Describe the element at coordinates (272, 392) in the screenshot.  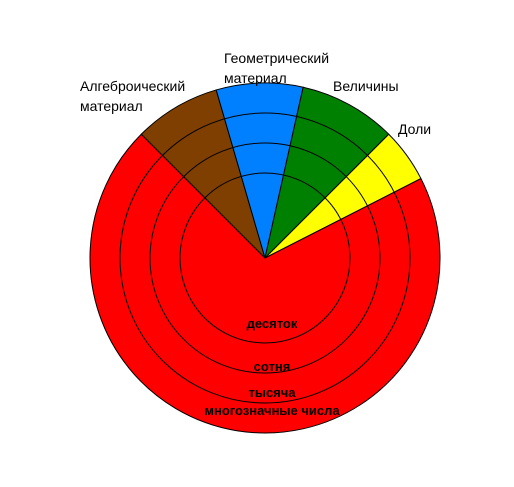
I see `ring-label: тысяча` at that location.